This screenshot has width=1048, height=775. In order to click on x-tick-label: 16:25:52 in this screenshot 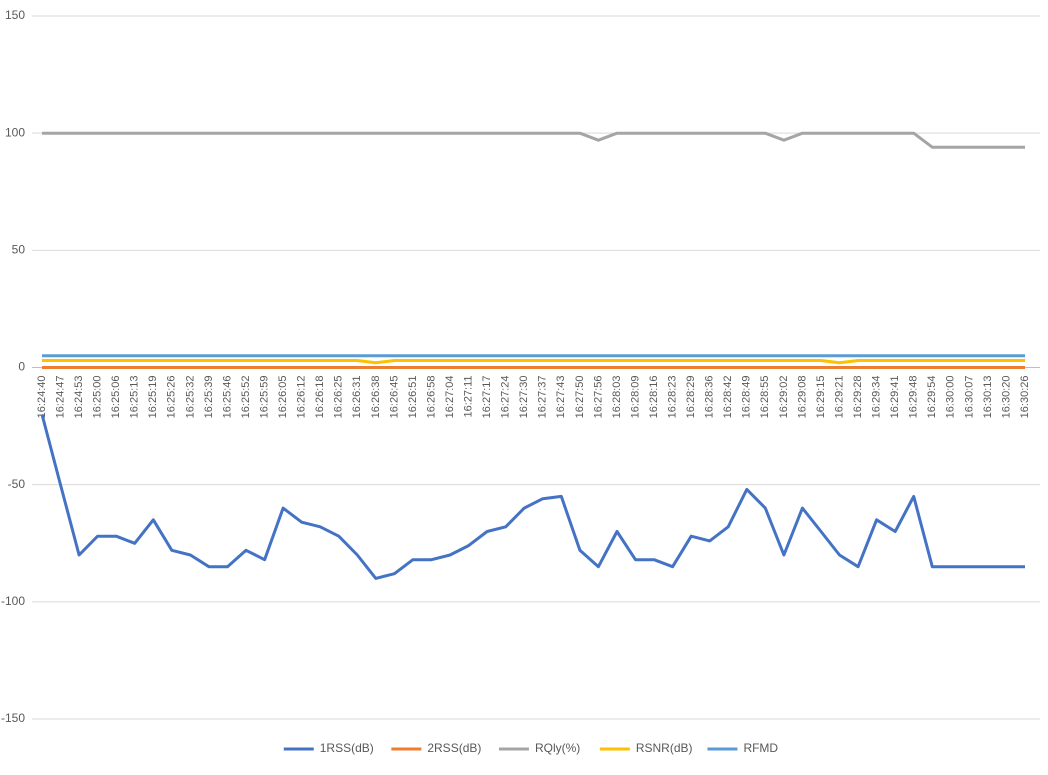, I will do `click(246, 397)`.